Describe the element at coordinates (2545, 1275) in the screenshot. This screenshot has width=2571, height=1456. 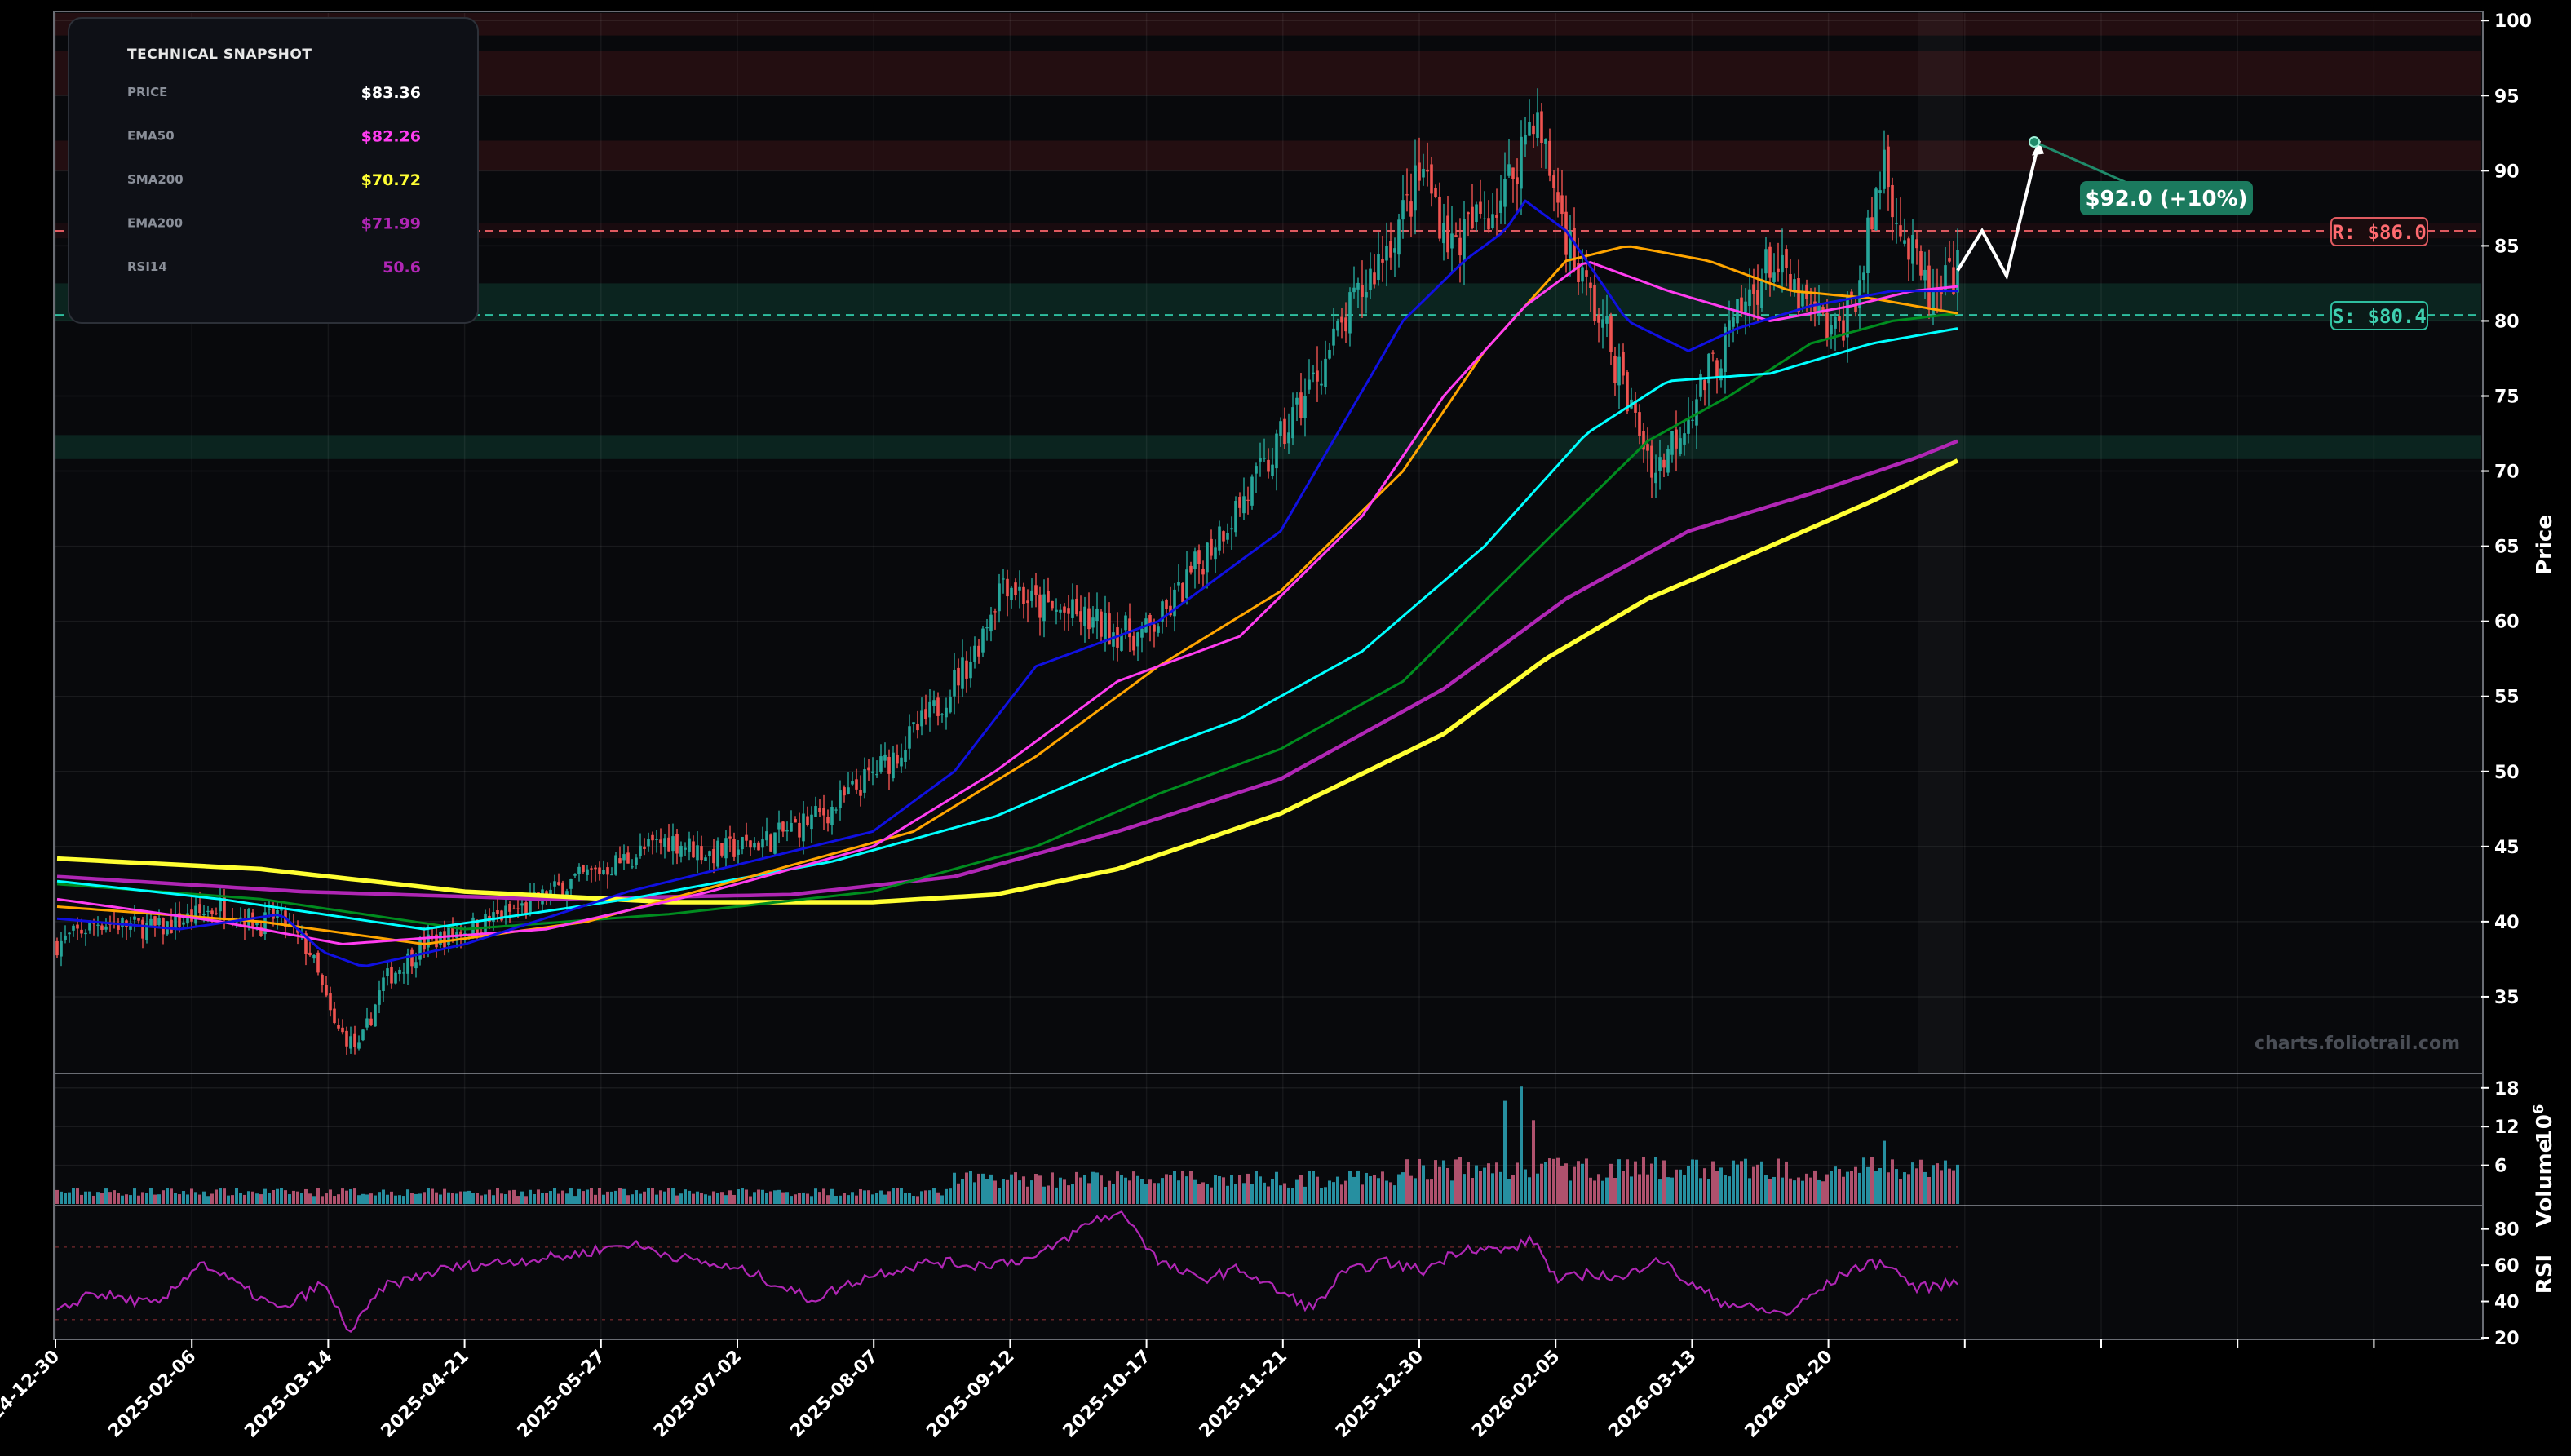
I see `rsi-axis-label: RSI` at that location.